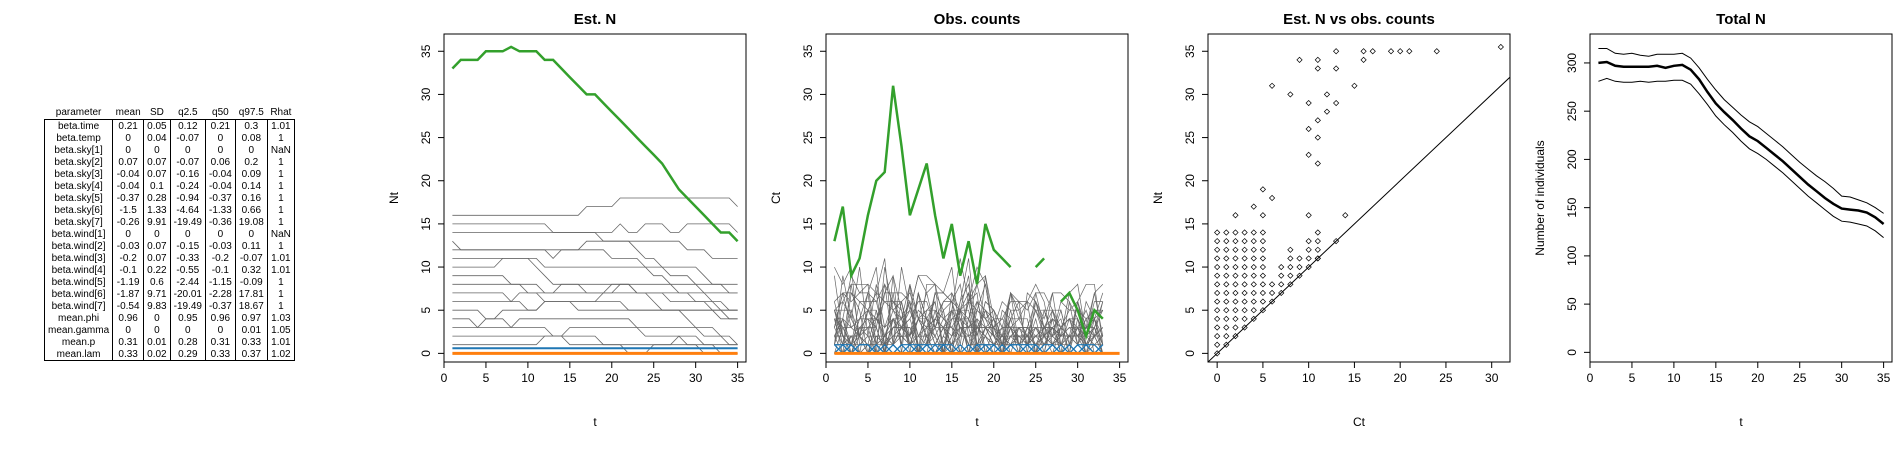 This screenshot has width=1900, height=450. Describe the element at coordinates (128, 318) in the screenshot. I see `parameter-value-cell: 0.96` at that location.